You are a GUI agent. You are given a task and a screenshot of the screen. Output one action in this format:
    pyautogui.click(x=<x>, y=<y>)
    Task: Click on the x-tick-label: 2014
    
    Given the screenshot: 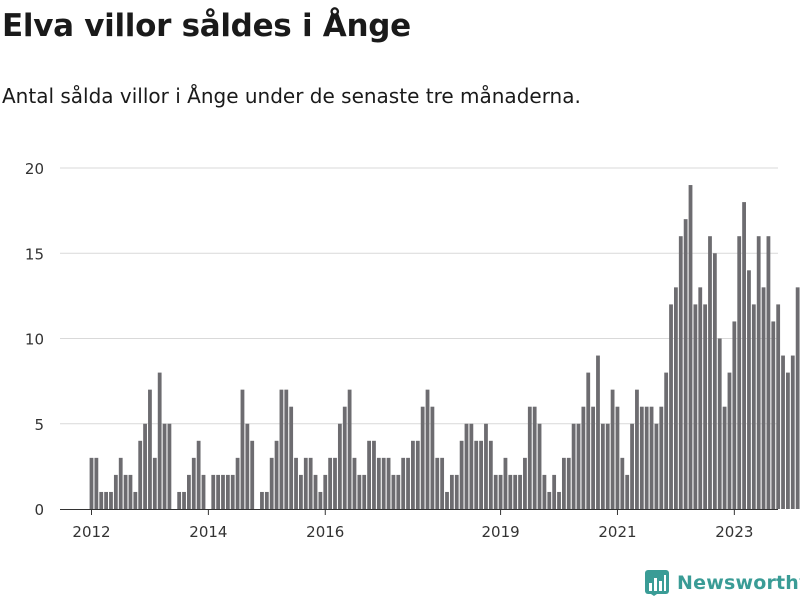 What is the action you would take?
    pyautogui.click(x=208, y=532)
    